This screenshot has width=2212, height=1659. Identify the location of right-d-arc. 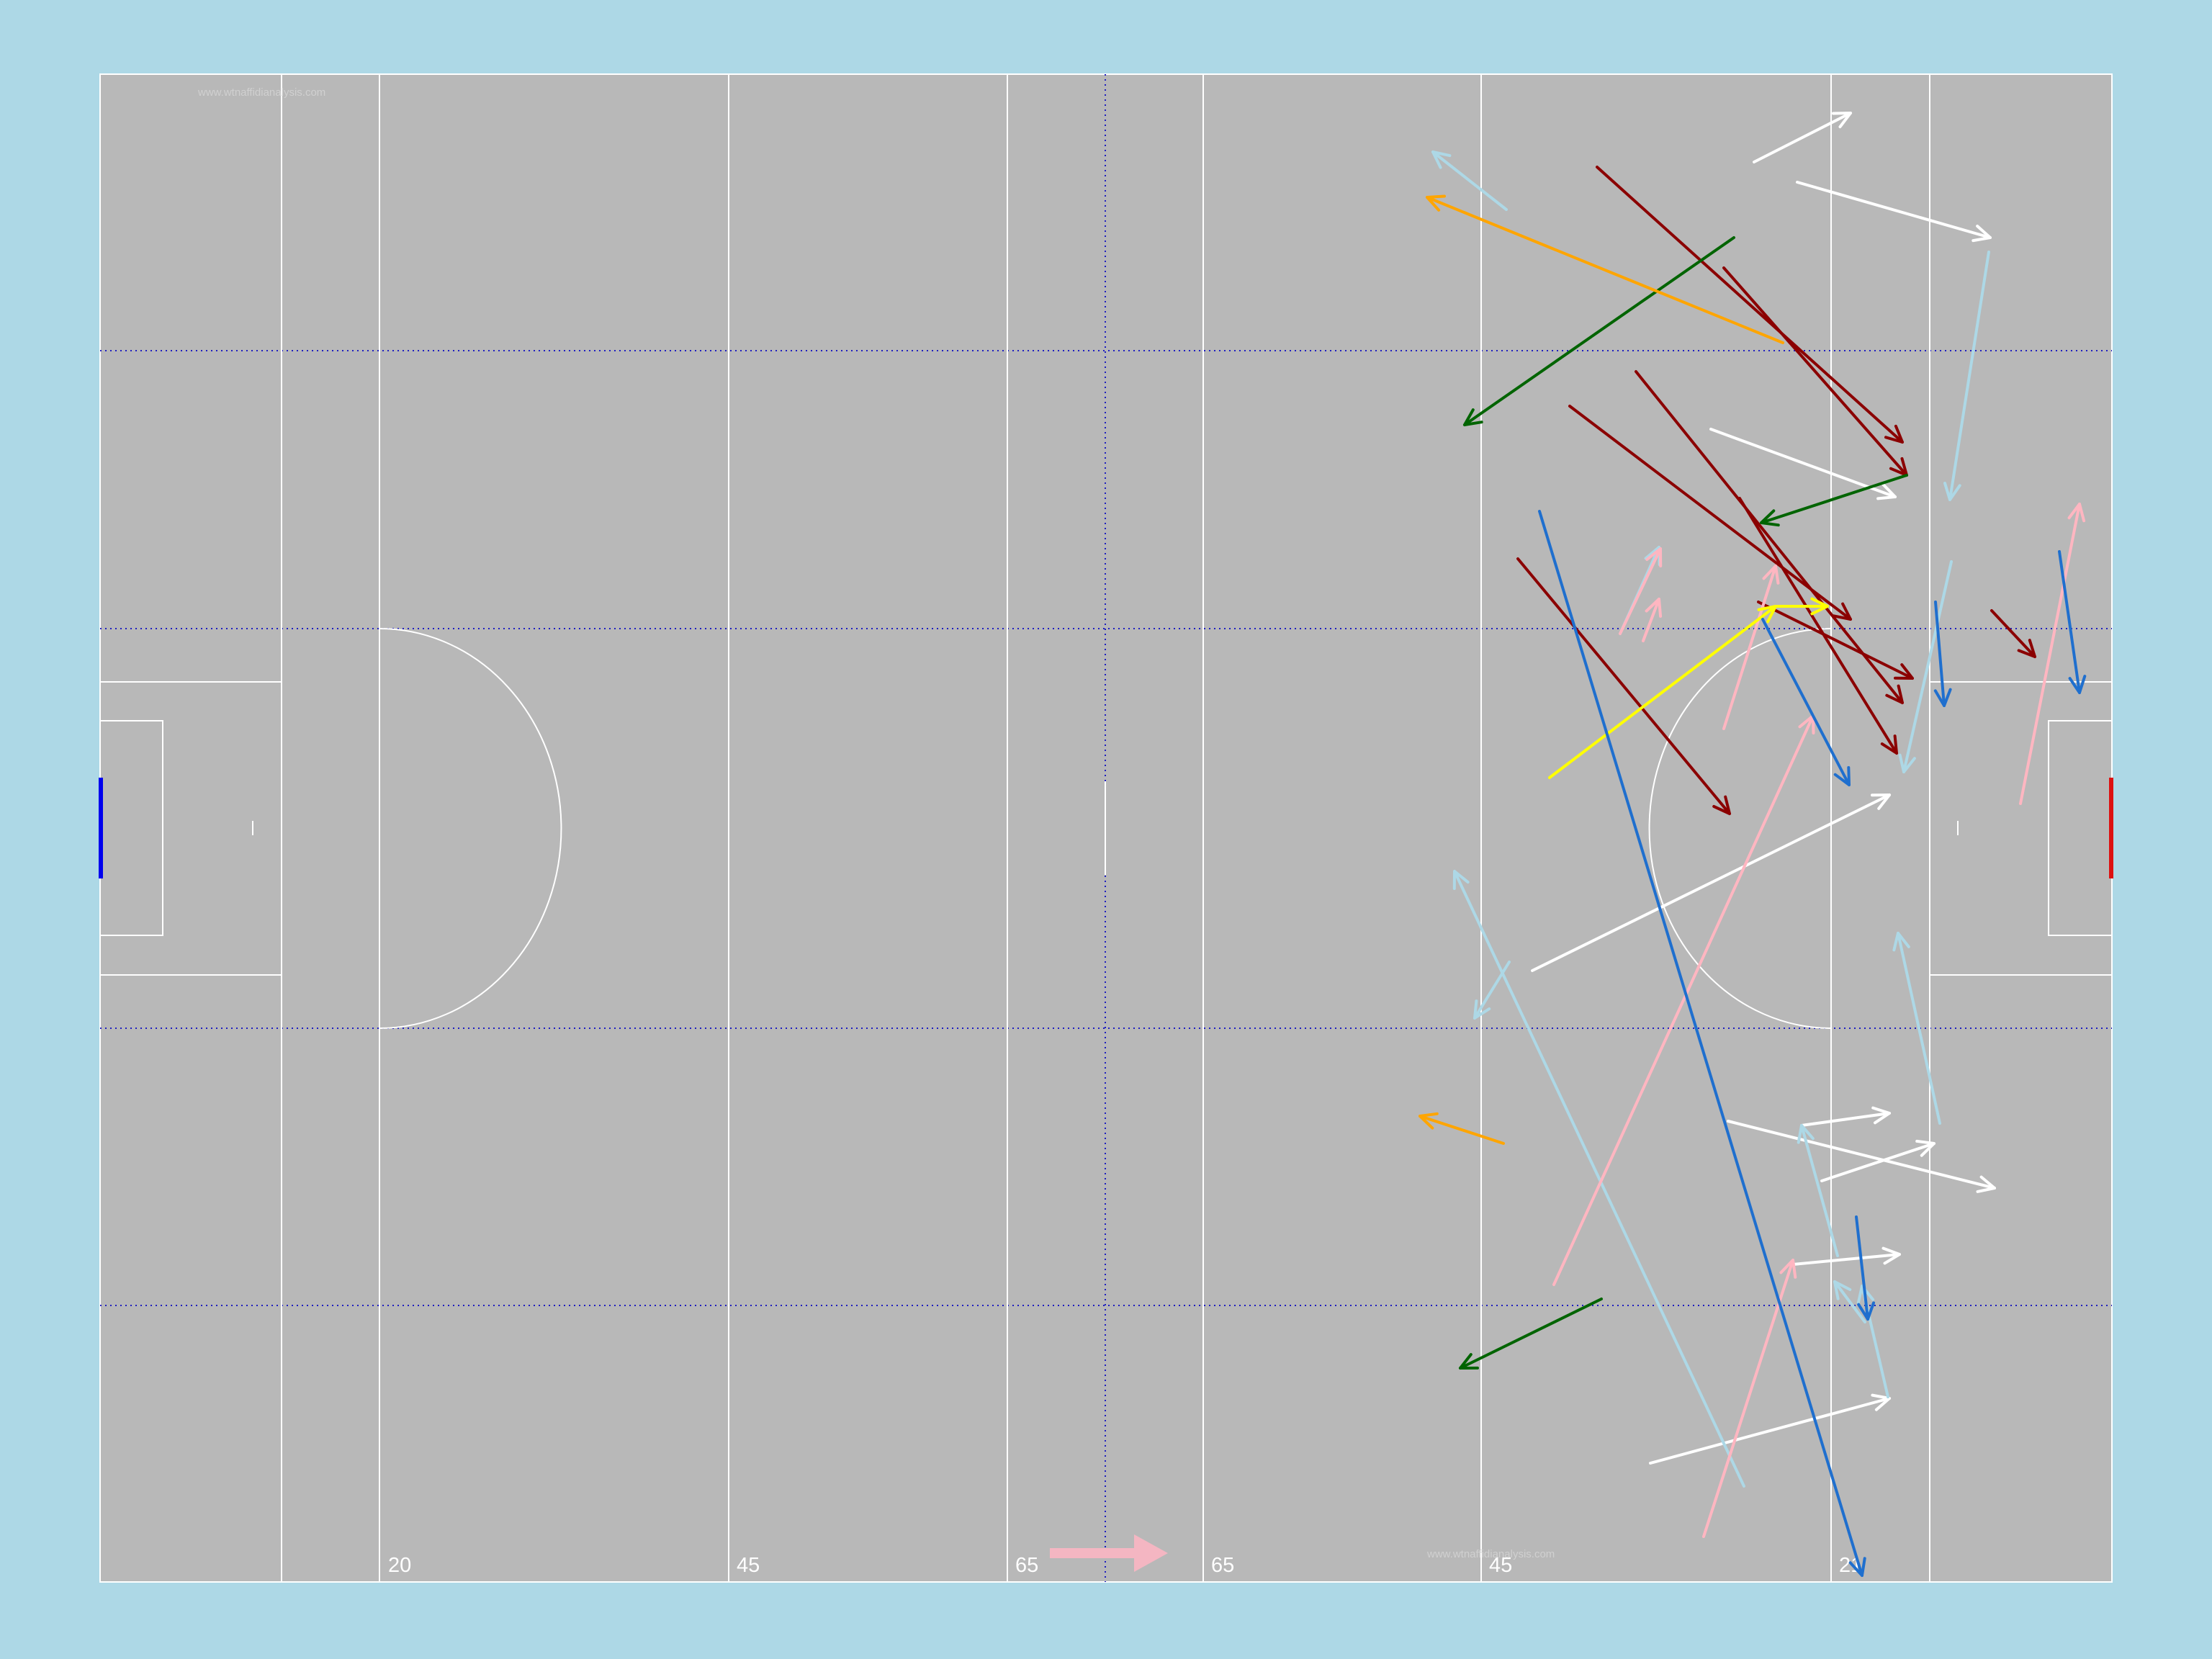
(1740, 829).